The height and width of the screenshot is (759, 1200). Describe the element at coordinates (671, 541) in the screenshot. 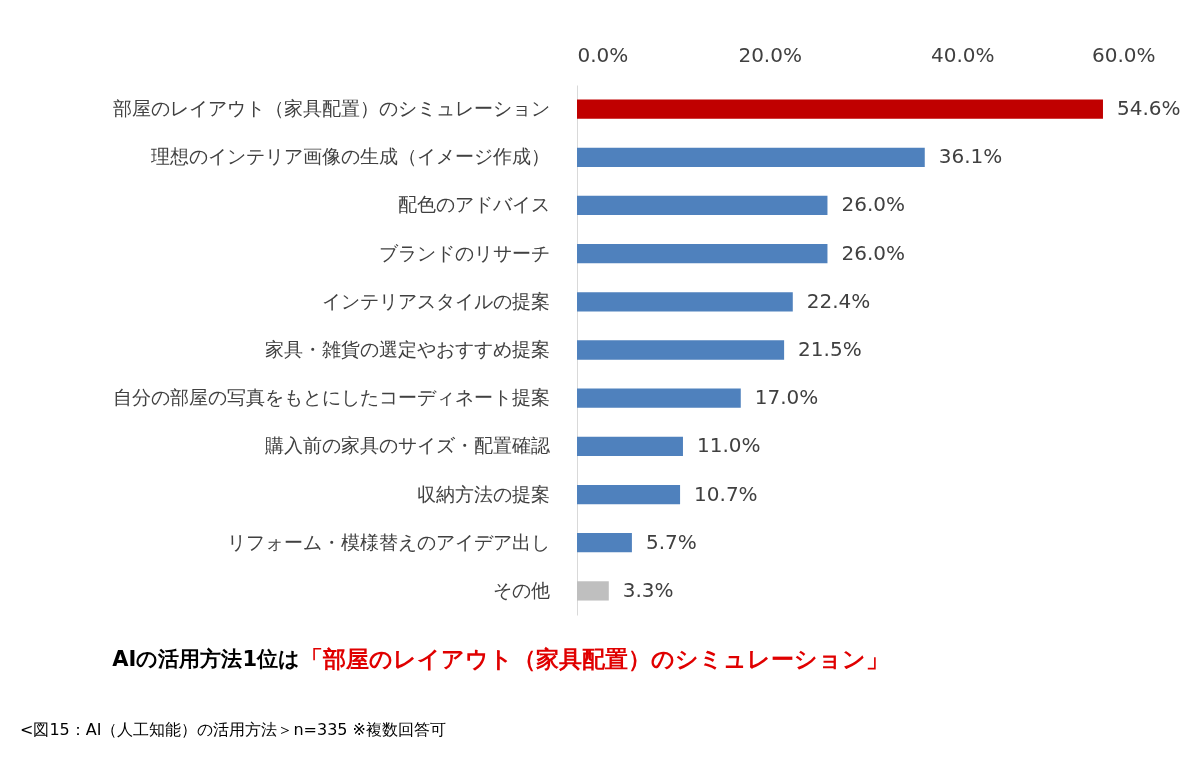

I see `data-label: 5.7%` at that location.